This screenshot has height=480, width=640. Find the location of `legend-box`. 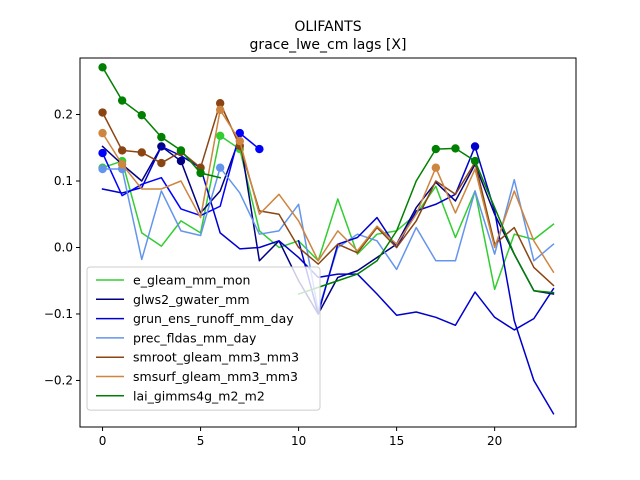

legend-box is located at coordinates (203, 338).